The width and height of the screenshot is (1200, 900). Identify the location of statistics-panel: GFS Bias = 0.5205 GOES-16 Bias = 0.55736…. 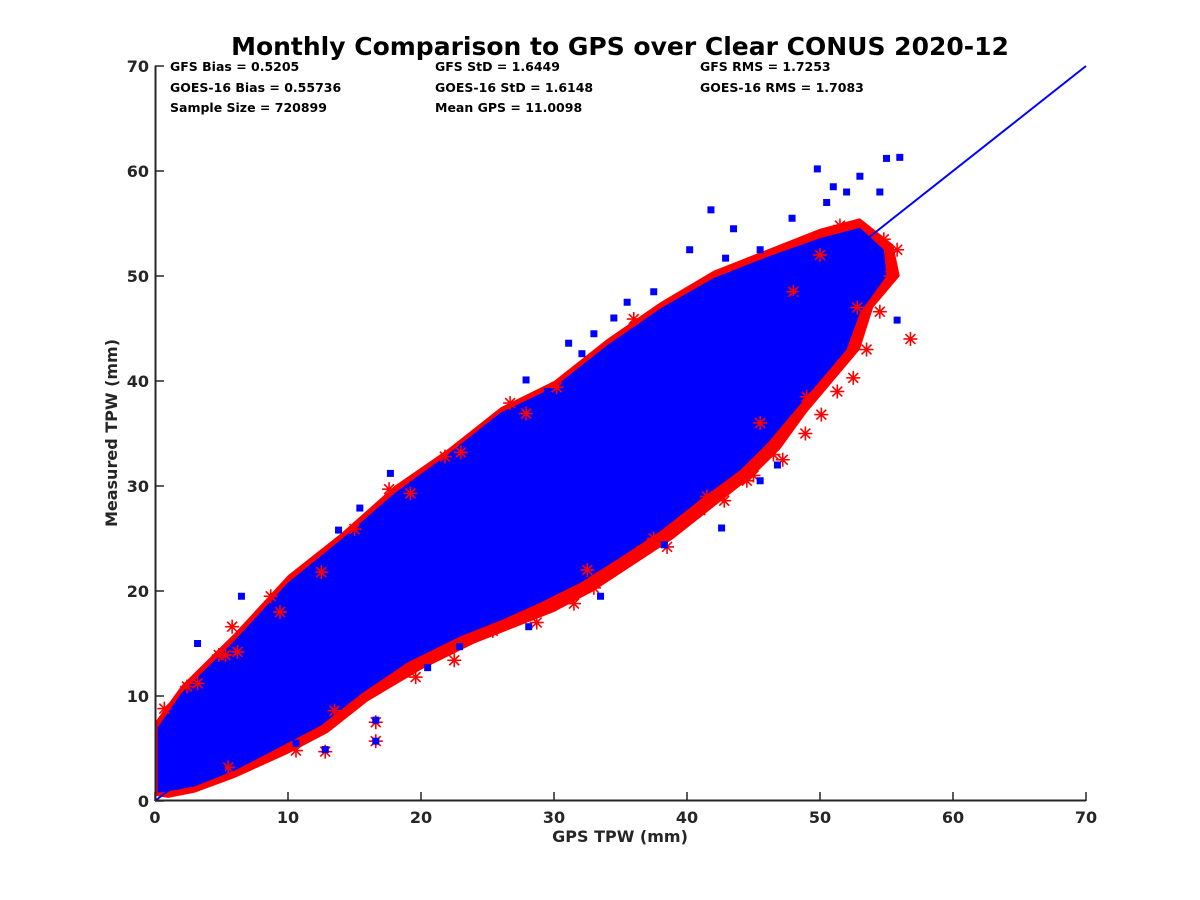
(517, 87).